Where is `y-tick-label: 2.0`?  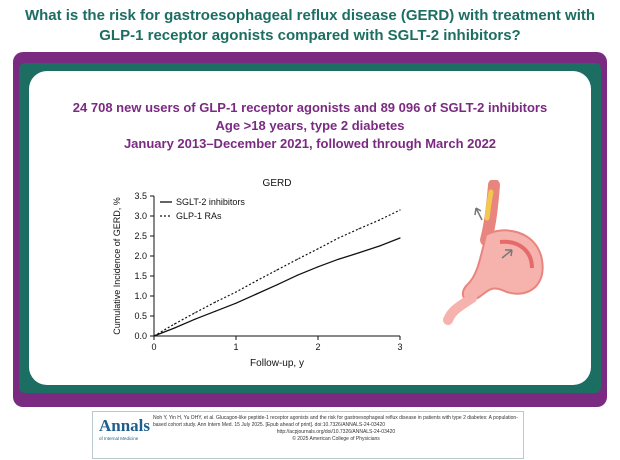 y-tick-label: 2.0 is located at coordinates (140, 256).